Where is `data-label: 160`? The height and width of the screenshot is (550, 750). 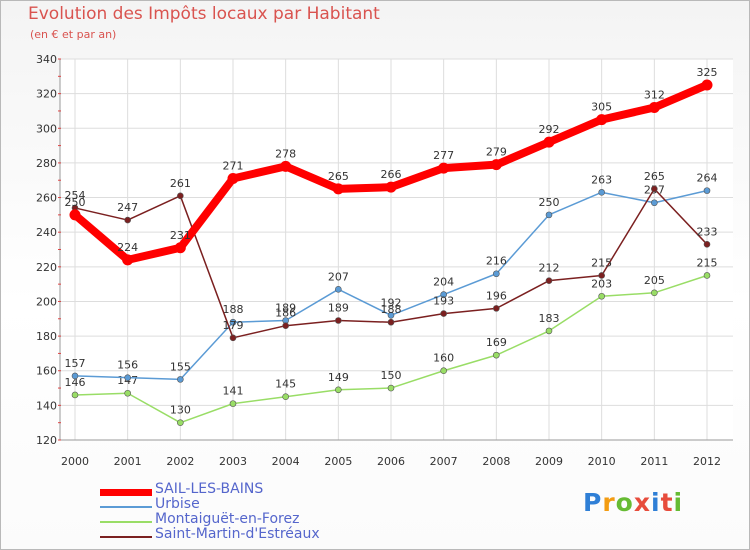 data-label: 160 is located at coordinates (443, 358).